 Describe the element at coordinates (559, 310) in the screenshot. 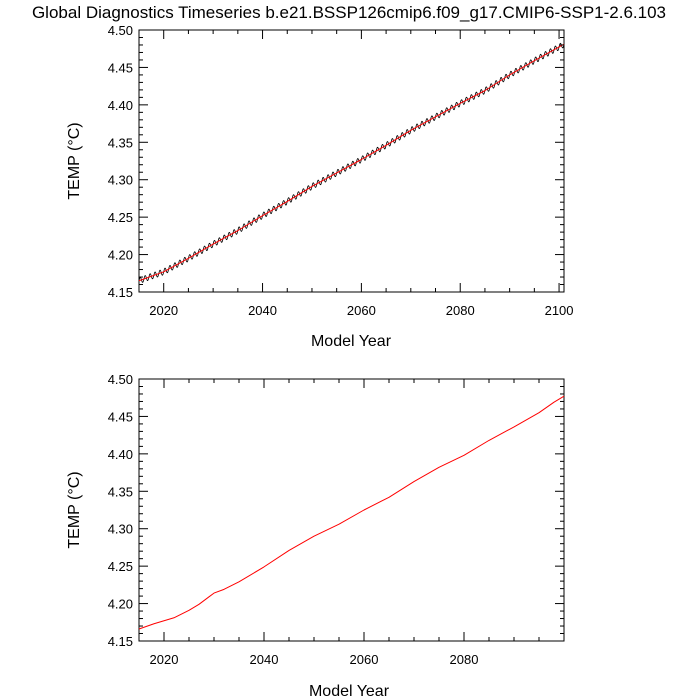

I see `x-tick-label: 2100` at that location.